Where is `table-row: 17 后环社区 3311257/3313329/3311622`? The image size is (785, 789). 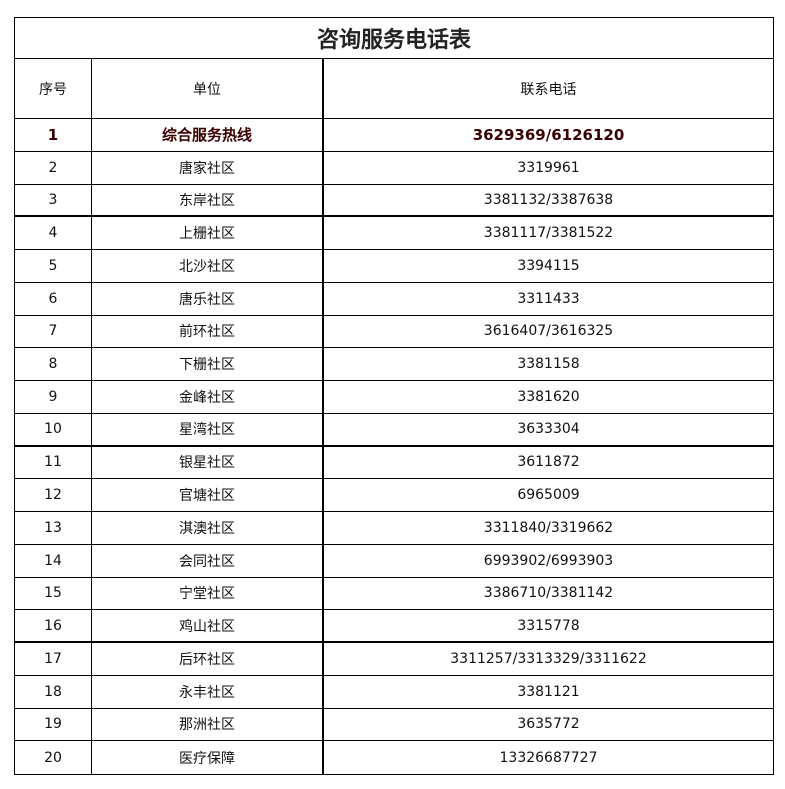 table-row: 17 后环社区 3311257/3313329/3311622 is located at coordinates (394, 659).